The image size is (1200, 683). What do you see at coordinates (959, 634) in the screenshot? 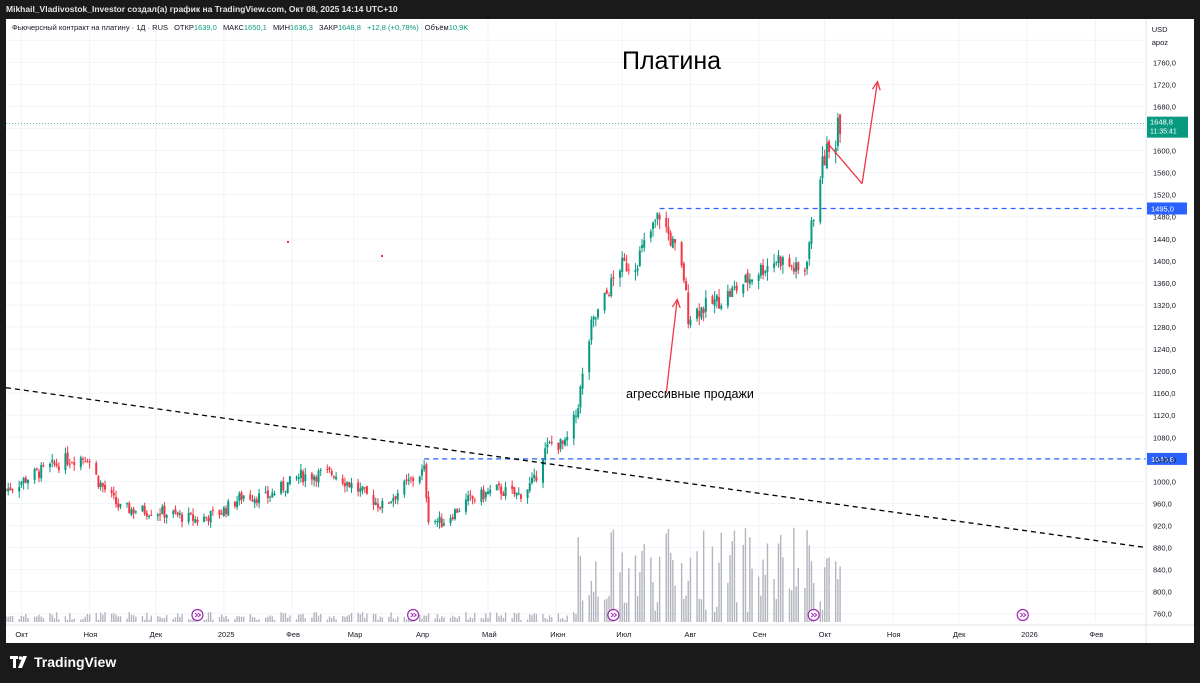
I see `time-tick-label: Дек` at bounding box center [959, 634].